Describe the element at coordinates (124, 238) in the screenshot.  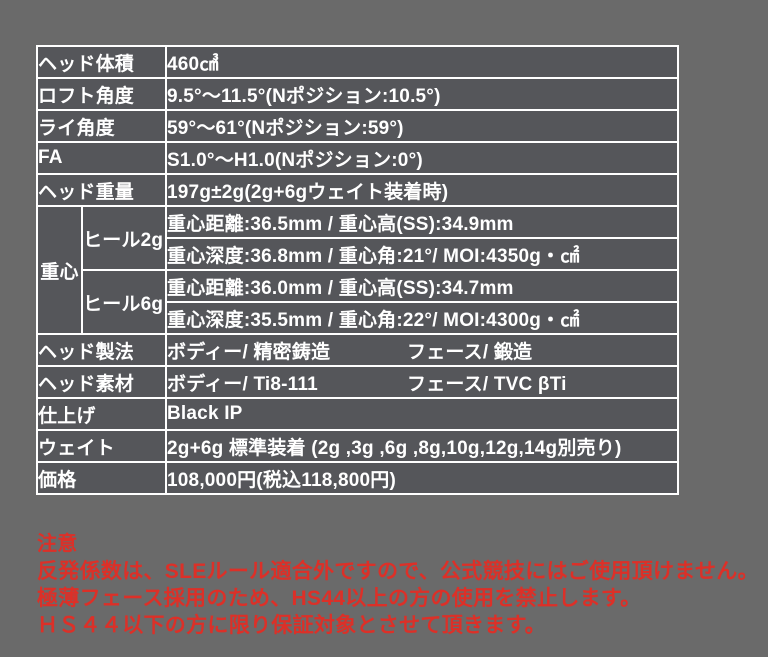
I see `gravity-sub-label-heel2g: ヒール2g` at that location.